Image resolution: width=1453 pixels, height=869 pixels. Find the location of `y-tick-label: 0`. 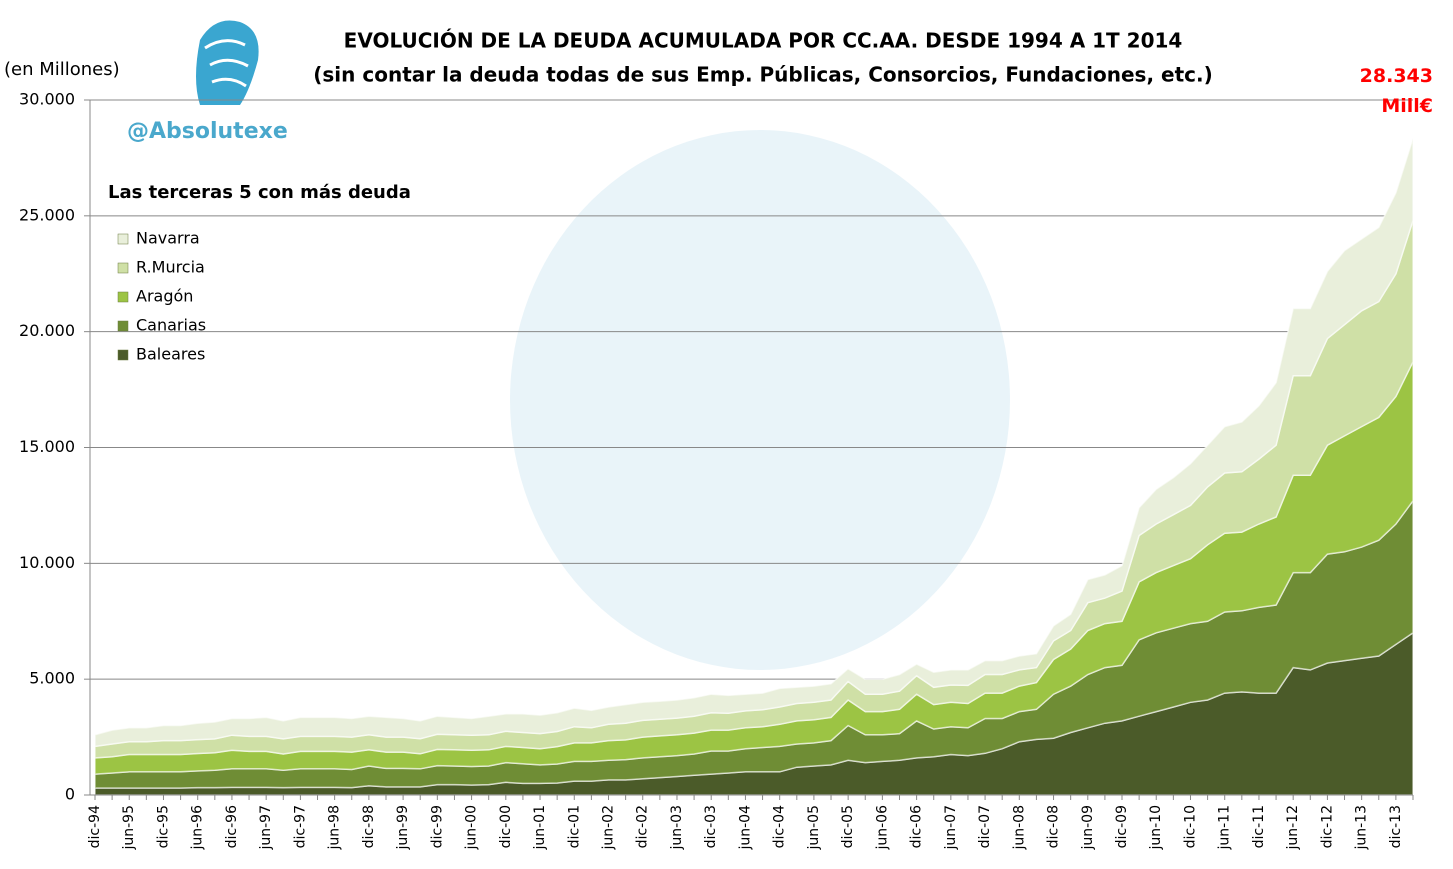

y-tick-label: 0 is located at coordinates (70, 794).